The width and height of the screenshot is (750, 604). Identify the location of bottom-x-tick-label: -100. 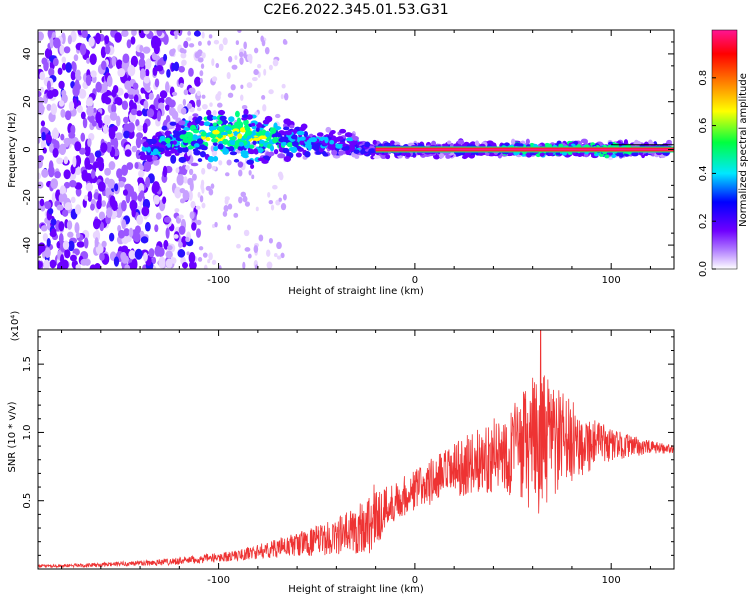
(218, 580).